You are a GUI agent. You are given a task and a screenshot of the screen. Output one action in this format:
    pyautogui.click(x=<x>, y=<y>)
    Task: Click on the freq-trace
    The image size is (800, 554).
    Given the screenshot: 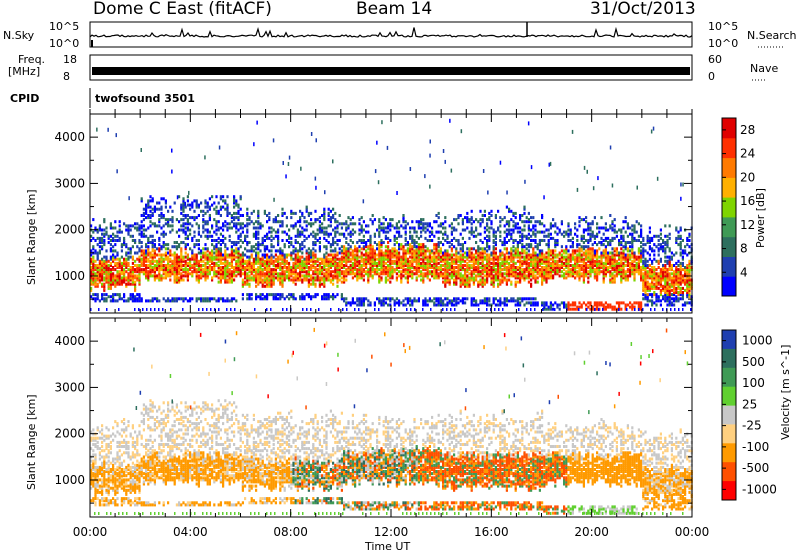 What is the action you would take?
    pyautogui.click(x=391, y=71)
    